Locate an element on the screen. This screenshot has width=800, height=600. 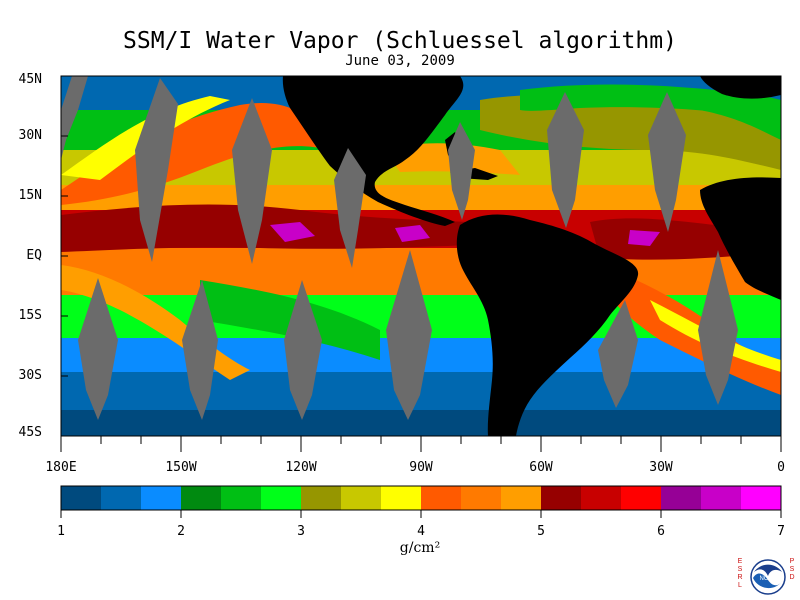
lat-label-45s: 45S is located at coordinates (30, 432).